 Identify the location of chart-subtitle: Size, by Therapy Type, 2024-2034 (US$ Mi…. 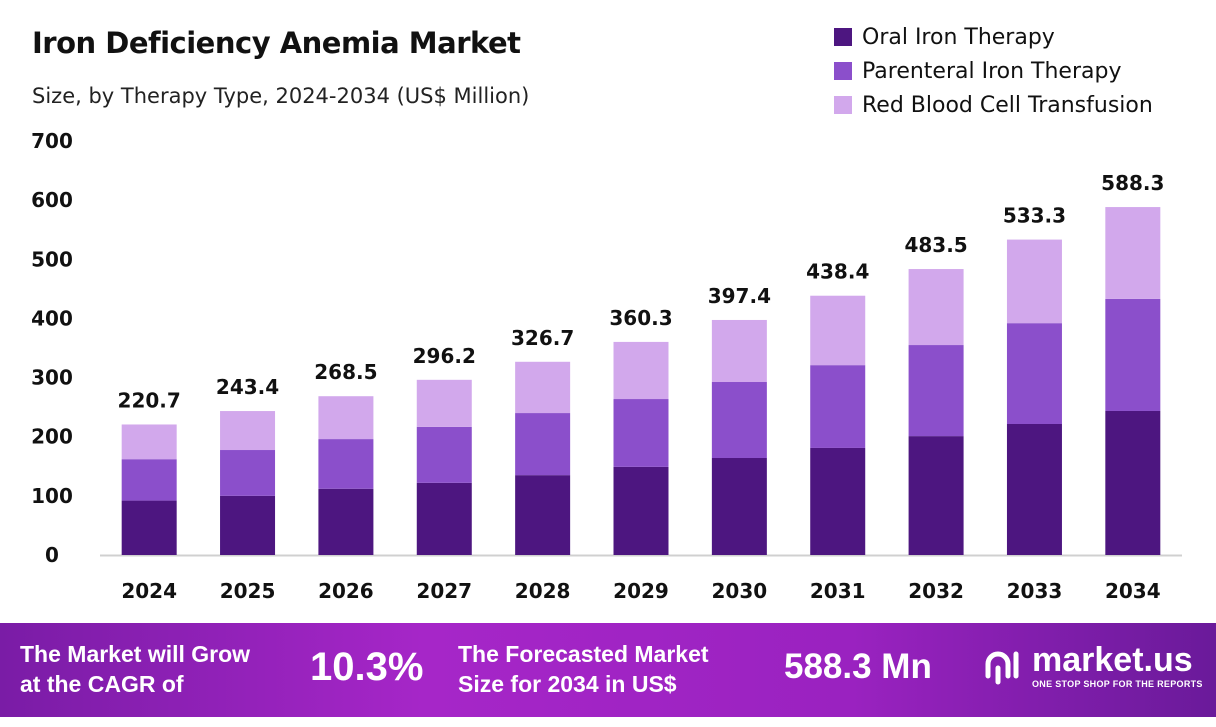
(281, 96).